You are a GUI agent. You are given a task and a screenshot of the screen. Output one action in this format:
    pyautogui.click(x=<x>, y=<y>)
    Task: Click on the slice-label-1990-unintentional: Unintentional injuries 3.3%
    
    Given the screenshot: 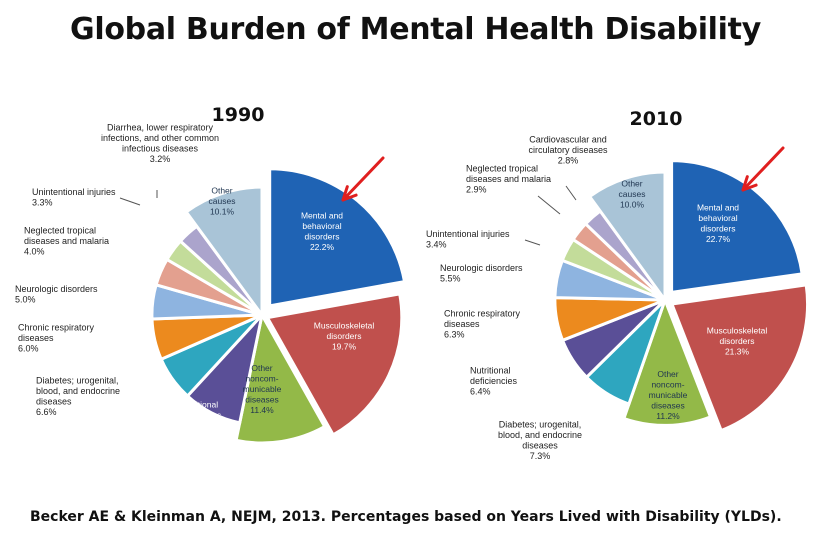 What is the action you would take?
    pyautogui.click(x=74, y=197)
    